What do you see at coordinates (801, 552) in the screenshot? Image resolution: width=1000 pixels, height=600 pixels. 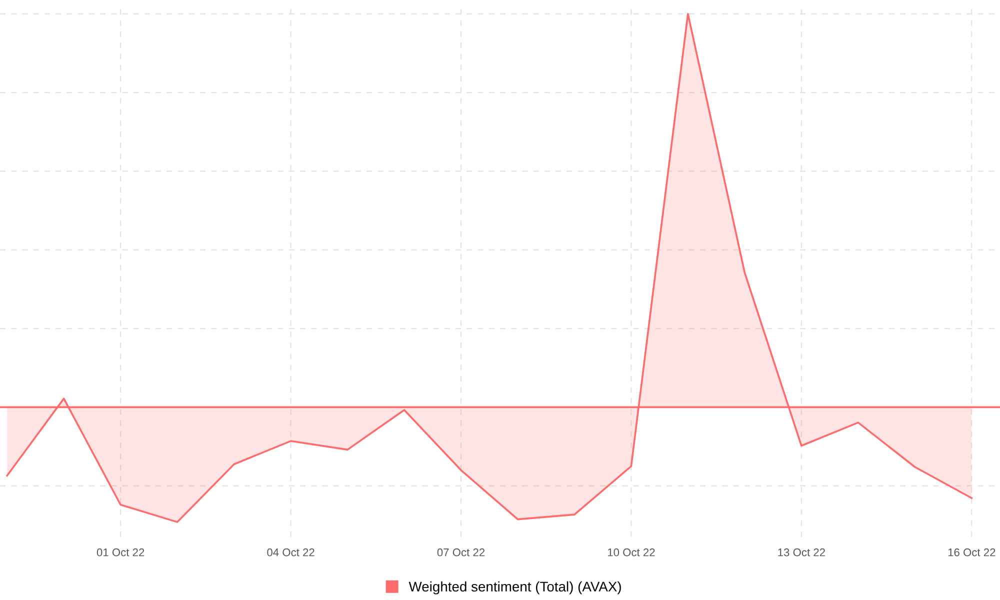 I see `x-tick-label: 13 Oct 22` at bounding box center [801, 552].